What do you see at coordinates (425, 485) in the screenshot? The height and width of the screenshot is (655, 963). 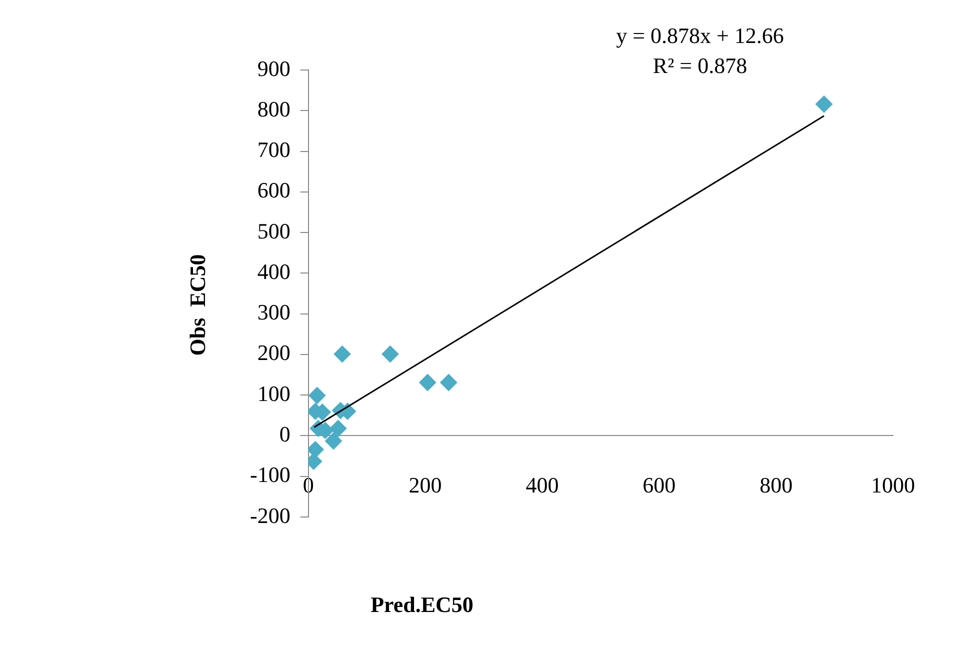 I see `x-tick-label: 200` at bounding box center [425, 485].